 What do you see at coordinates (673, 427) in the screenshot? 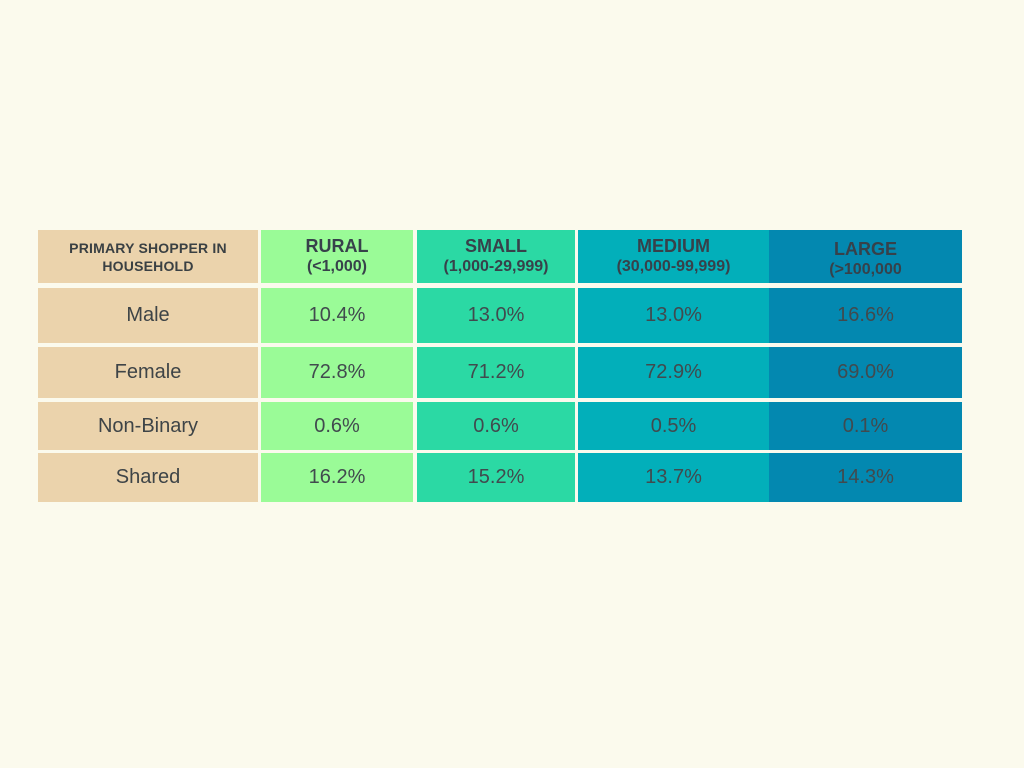
I see `value-non-binary-medium: 0.5%` at bounding box center [673, 427].